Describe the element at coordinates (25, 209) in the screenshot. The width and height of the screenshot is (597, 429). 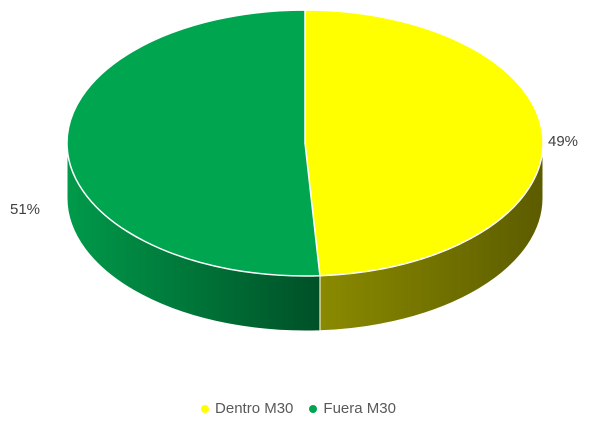
I see `slice-label-fuera: 51%` at that location.